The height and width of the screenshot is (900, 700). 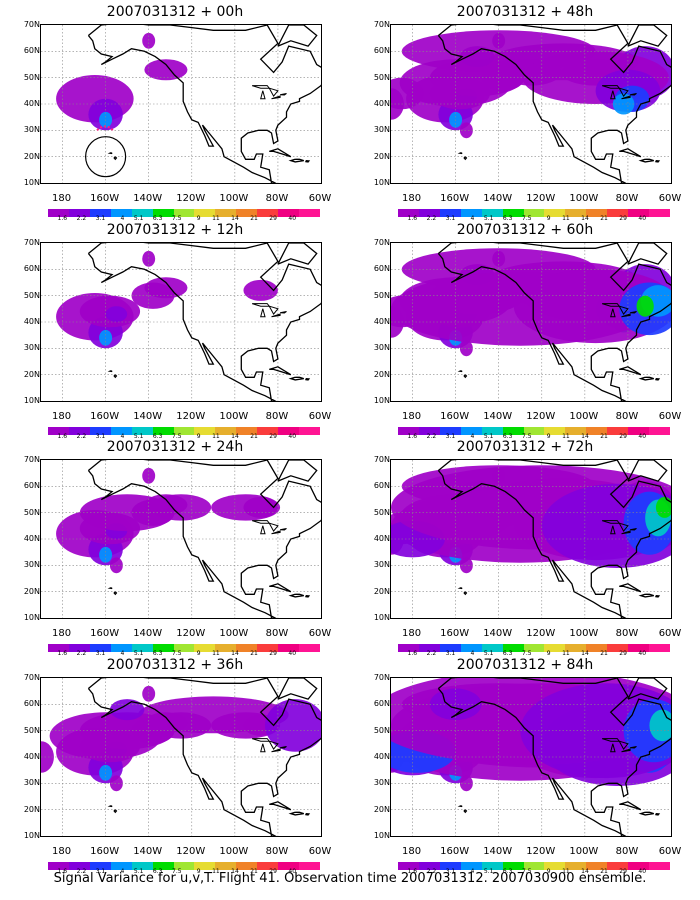 What do you see at coordinates (31, 295) in the screenshot?
I see `latitude-label: 50N` at bounding box center [31, 295].